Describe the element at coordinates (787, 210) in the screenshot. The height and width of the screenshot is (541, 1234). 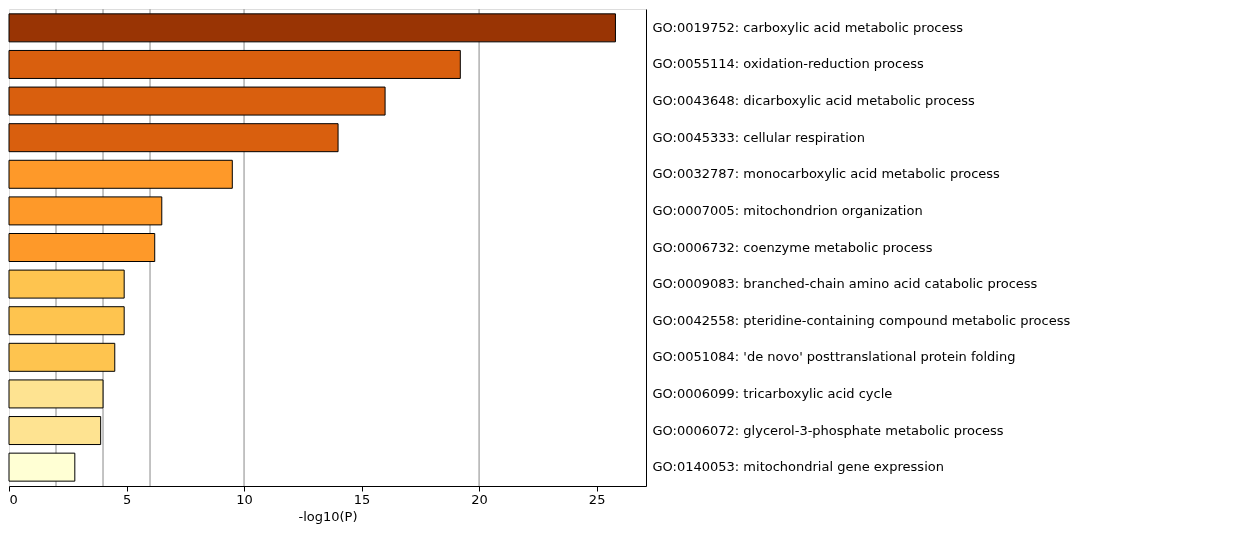
I see `y-tick-label: GO:0007005: mitochondrion organization` at that location.